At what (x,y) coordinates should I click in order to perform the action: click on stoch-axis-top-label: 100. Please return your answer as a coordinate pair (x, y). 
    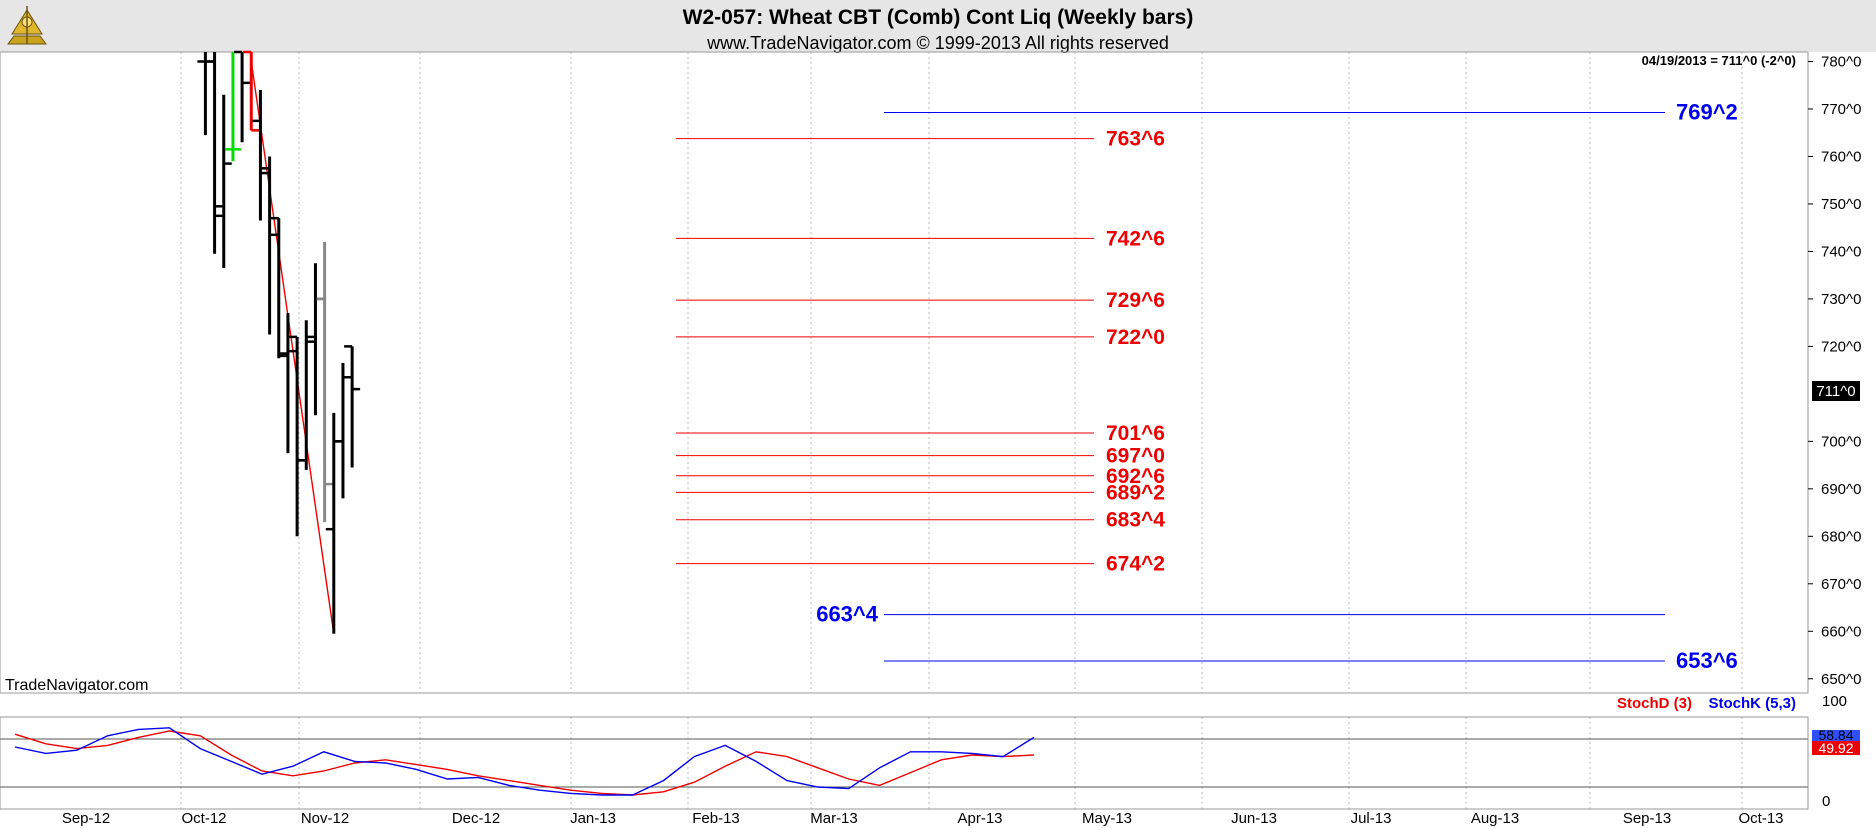
    Looking at the image, I should click on (1834, 701).